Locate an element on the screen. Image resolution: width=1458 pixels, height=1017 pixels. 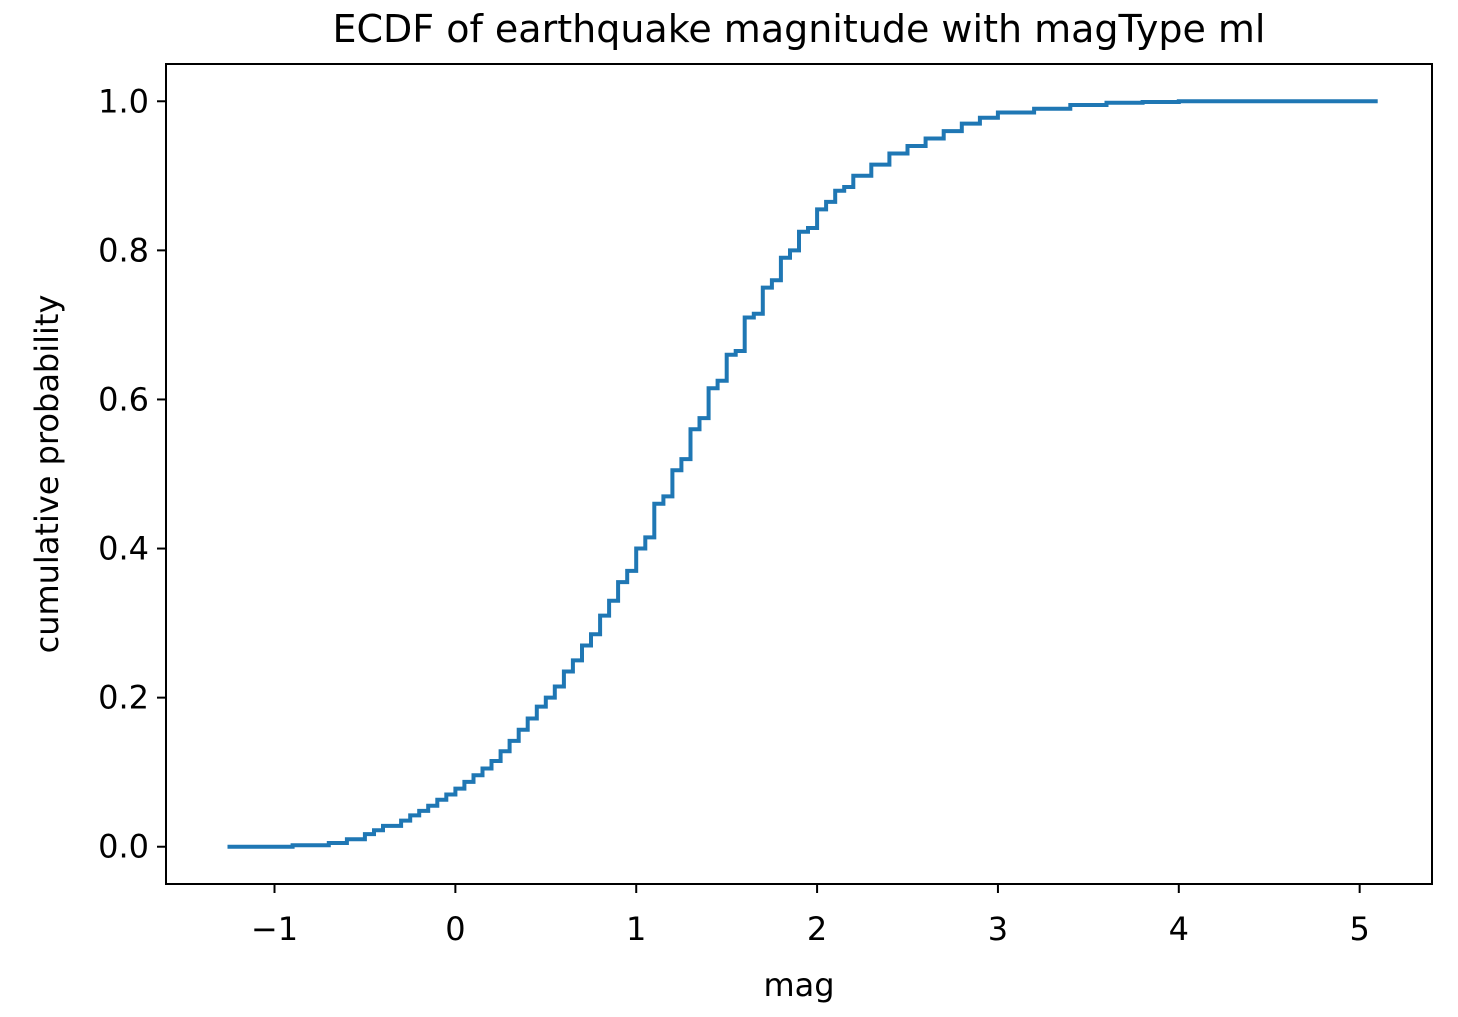
x-tick-label: 2 is located at coordinates (817, 929).